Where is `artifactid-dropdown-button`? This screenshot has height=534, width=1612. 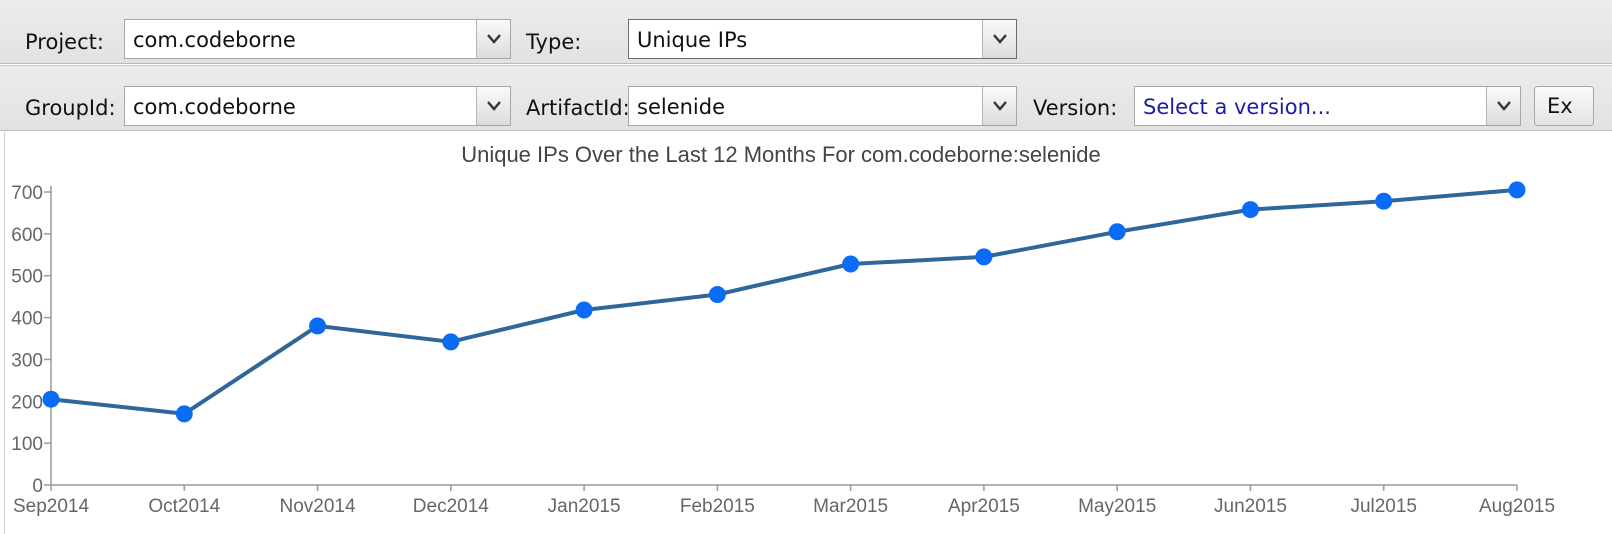
artifactid-dropdown-button is located at coordinates (999, 106).